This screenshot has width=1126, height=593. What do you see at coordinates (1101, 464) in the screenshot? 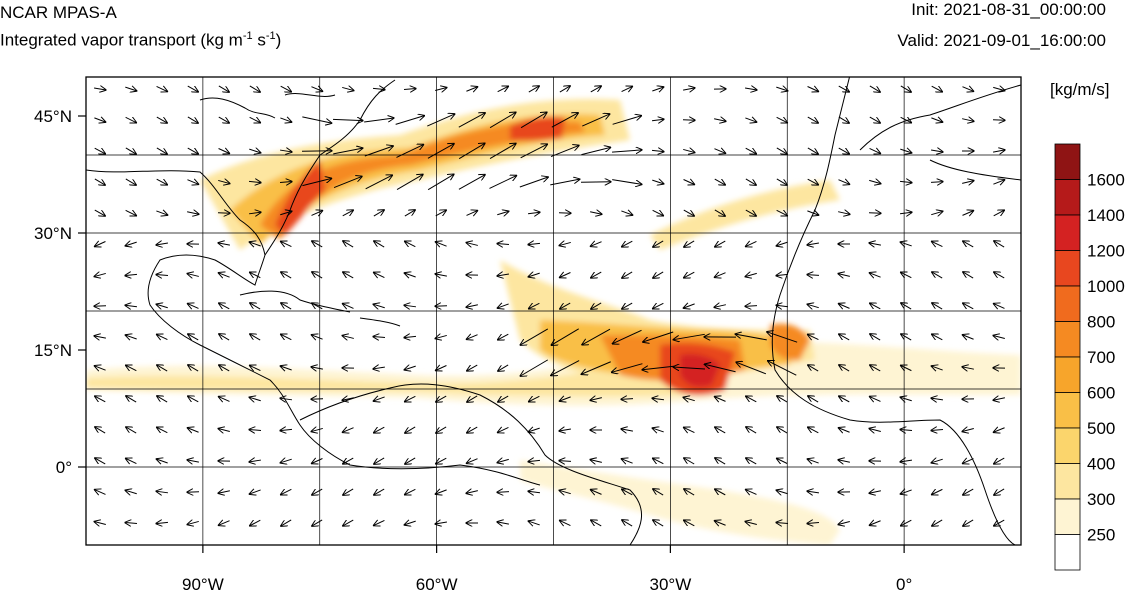
I see `colorbar-label: 400` at bounding box center [1101, 464].